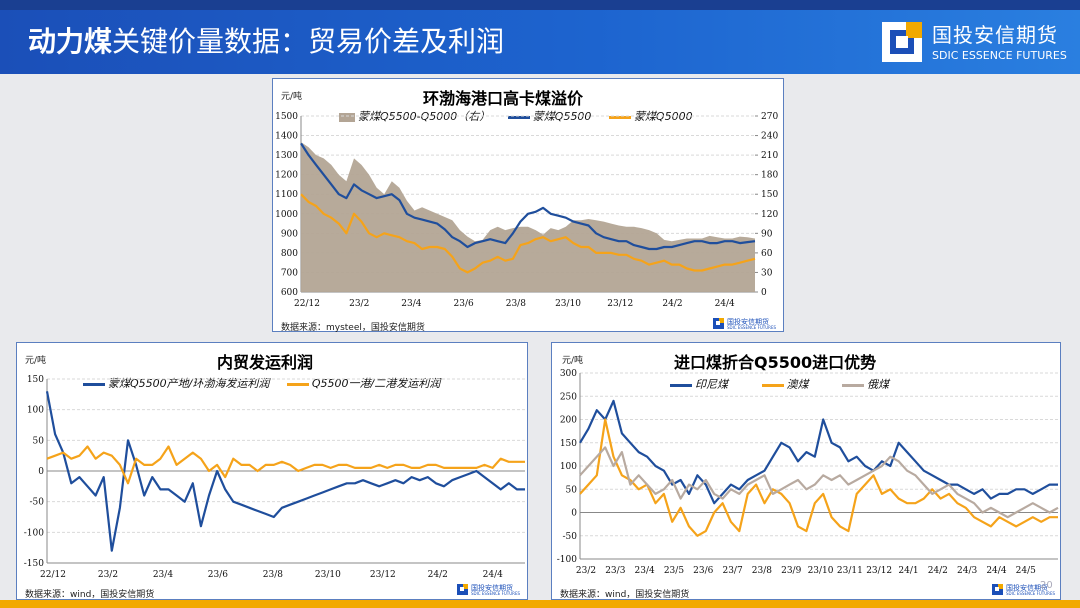  I want to click on y-tick-label: 1000, so click(286, 215).